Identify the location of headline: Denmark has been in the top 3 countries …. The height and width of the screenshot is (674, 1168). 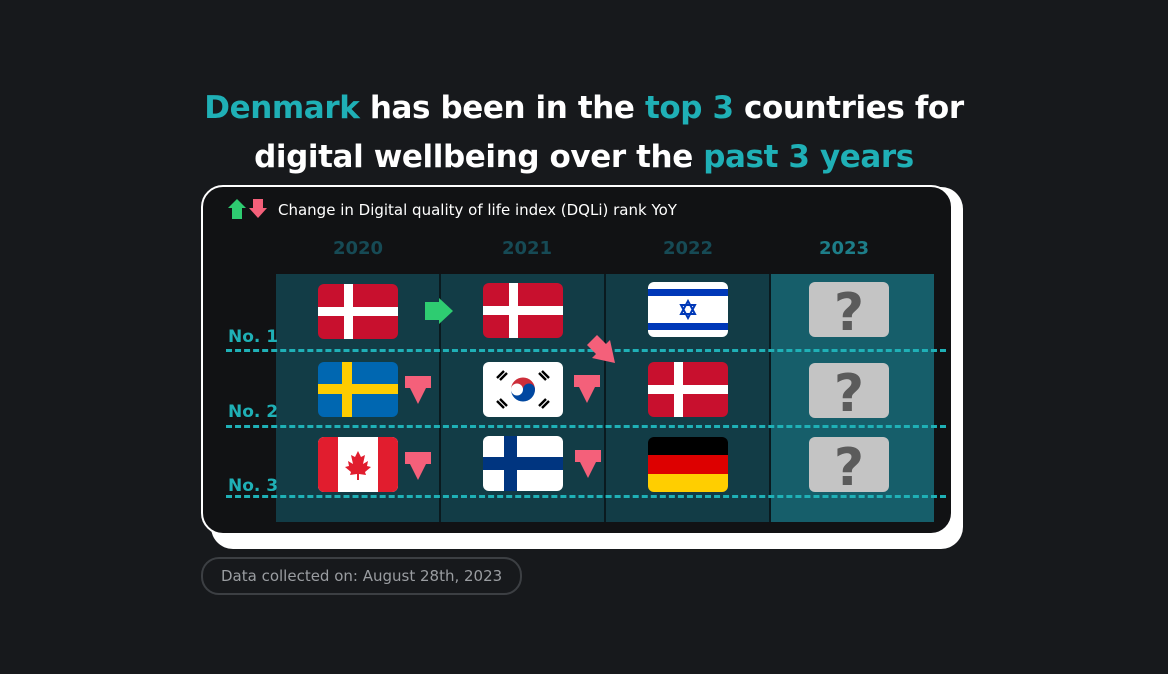
(584, 133).